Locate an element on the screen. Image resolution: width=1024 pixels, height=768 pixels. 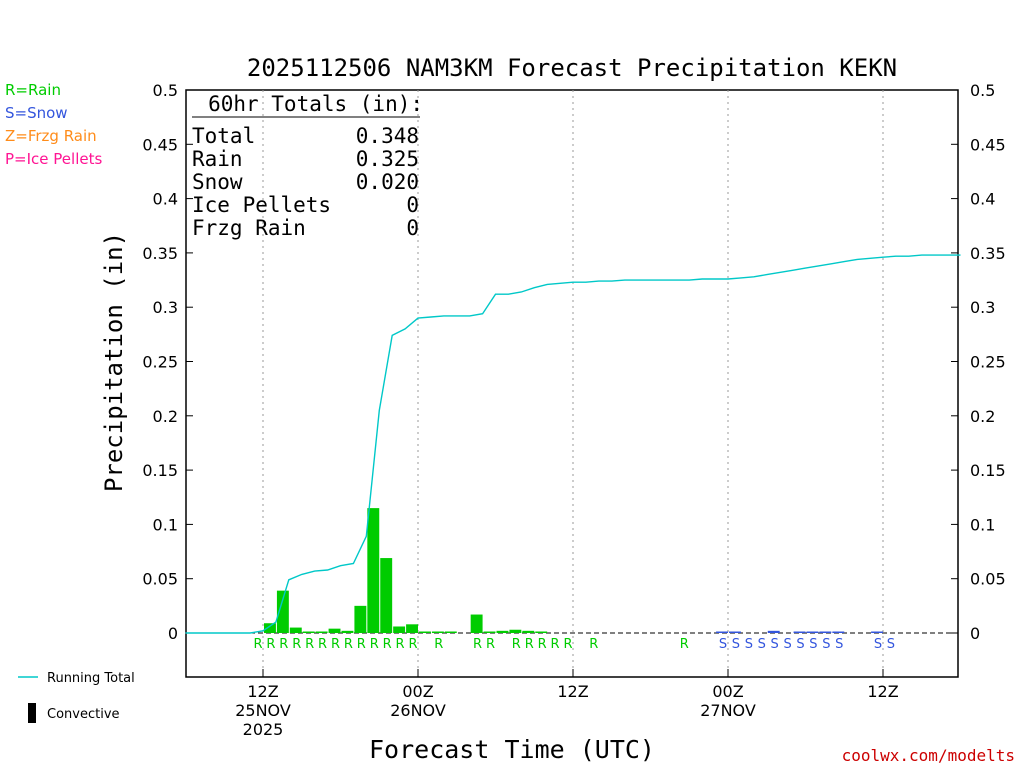
legend-frzg-rain: Z=Frzg Rain is located at coordinates (51, 136).